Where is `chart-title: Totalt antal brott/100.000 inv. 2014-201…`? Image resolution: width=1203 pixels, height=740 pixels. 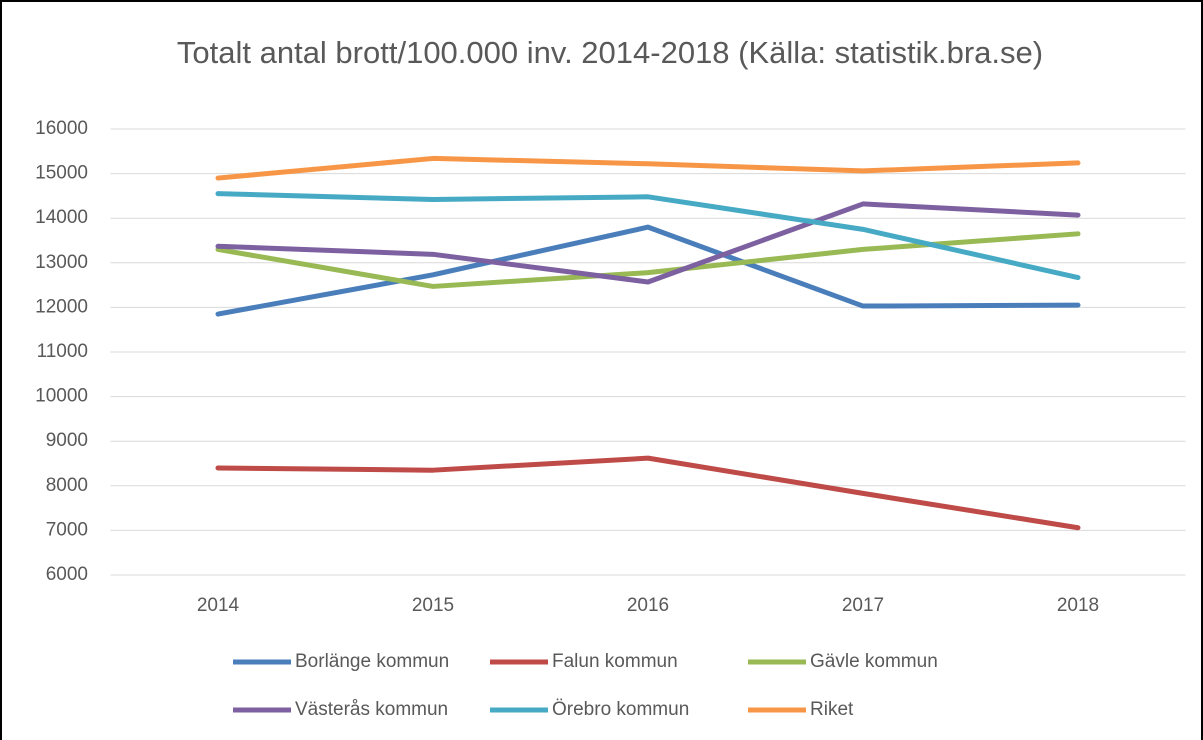 chart-title: Totalt antal brott/100.000 inv. 2014-201… is located at coordinates (610, 52).